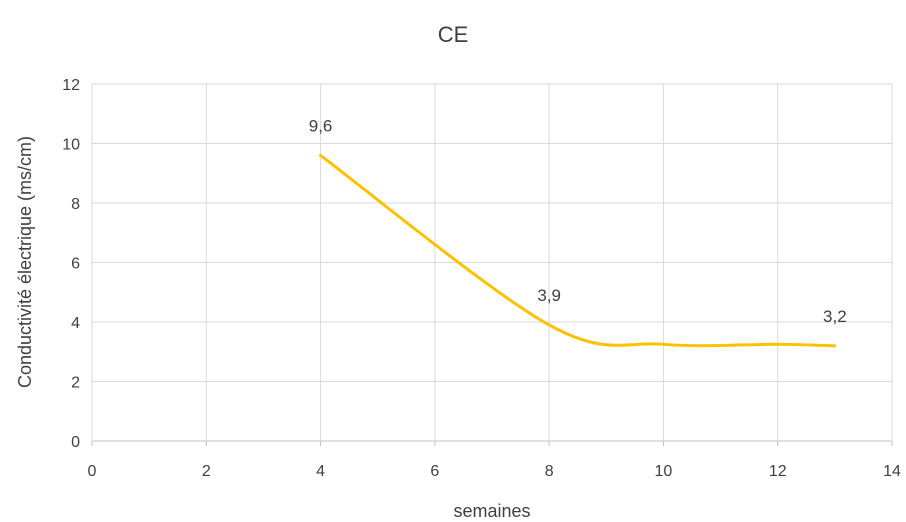  I want to click on x-tick-label: 10, so click(664, 471).